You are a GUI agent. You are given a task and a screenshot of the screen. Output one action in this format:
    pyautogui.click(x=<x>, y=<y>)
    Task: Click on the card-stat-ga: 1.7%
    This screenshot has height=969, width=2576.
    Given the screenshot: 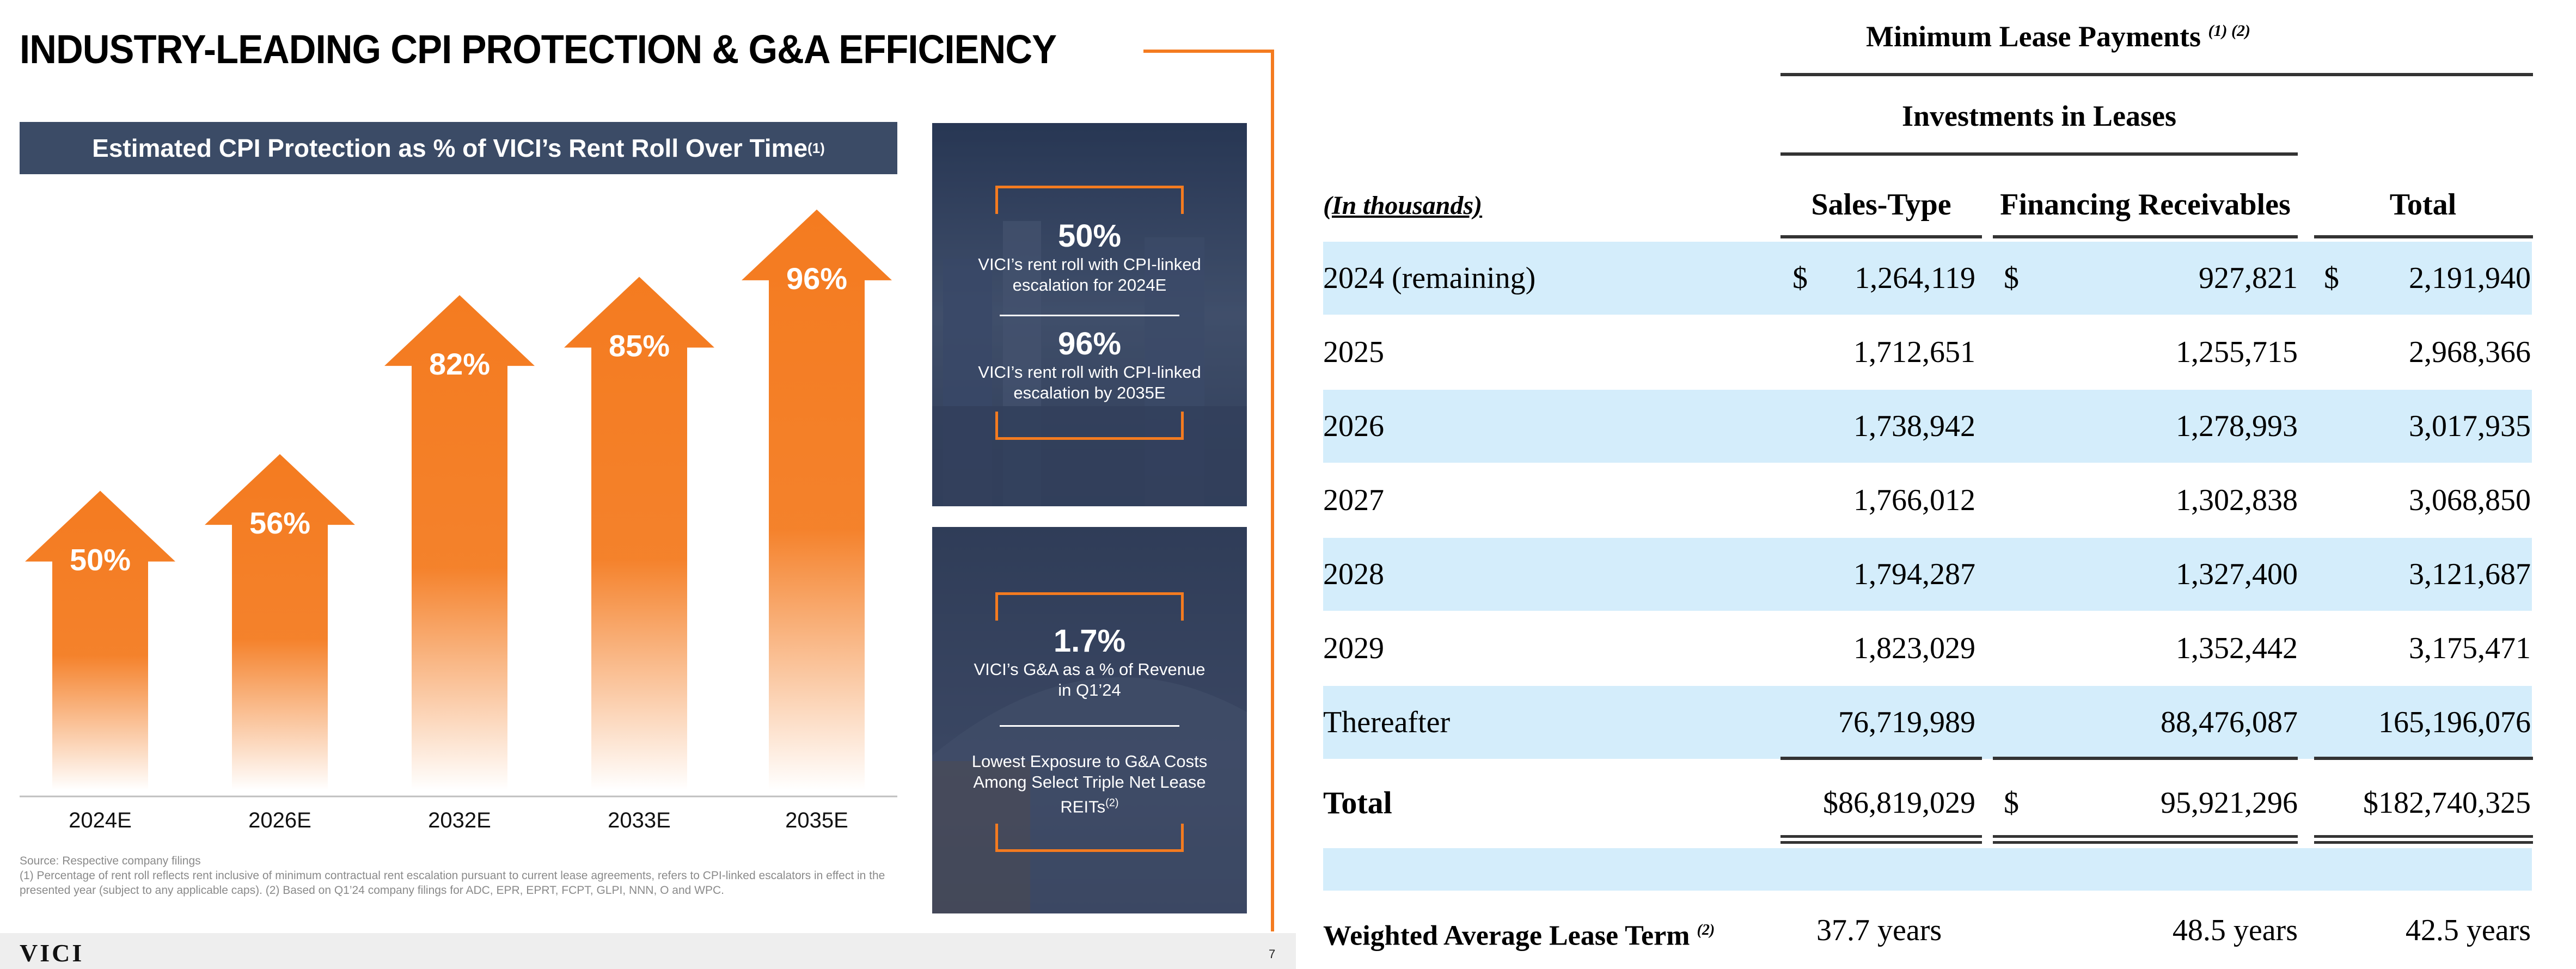 What is the action you would take?
    pyautogui.click(x=1089, y=641)
    